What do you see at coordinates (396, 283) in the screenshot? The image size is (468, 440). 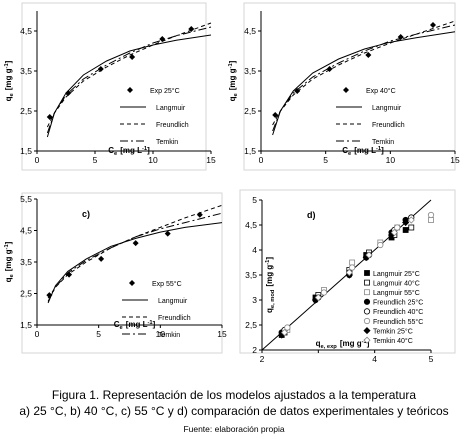 I see `legend-label: Langmuir 40°C` at bounding box center [396, 283].